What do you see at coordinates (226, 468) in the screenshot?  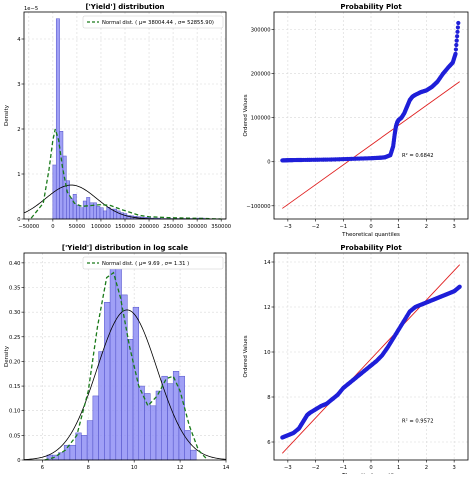 I see `x-tick-label: 14` at bounding box center [226, 468].